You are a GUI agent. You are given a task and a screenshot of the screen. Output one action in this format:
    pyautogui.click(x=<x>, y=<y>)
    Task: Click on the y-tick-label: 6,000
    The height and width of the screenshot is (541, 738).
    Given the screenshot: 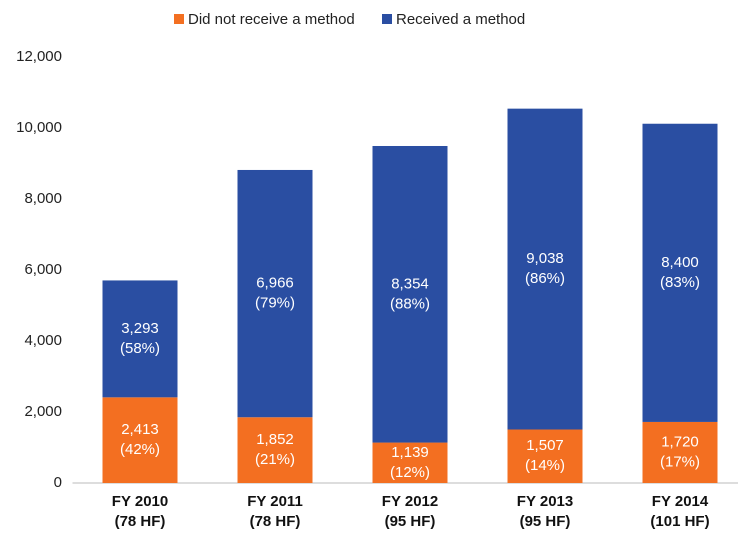 What is the action you would take?
    pyautogui.click(x=43, y=269)
    